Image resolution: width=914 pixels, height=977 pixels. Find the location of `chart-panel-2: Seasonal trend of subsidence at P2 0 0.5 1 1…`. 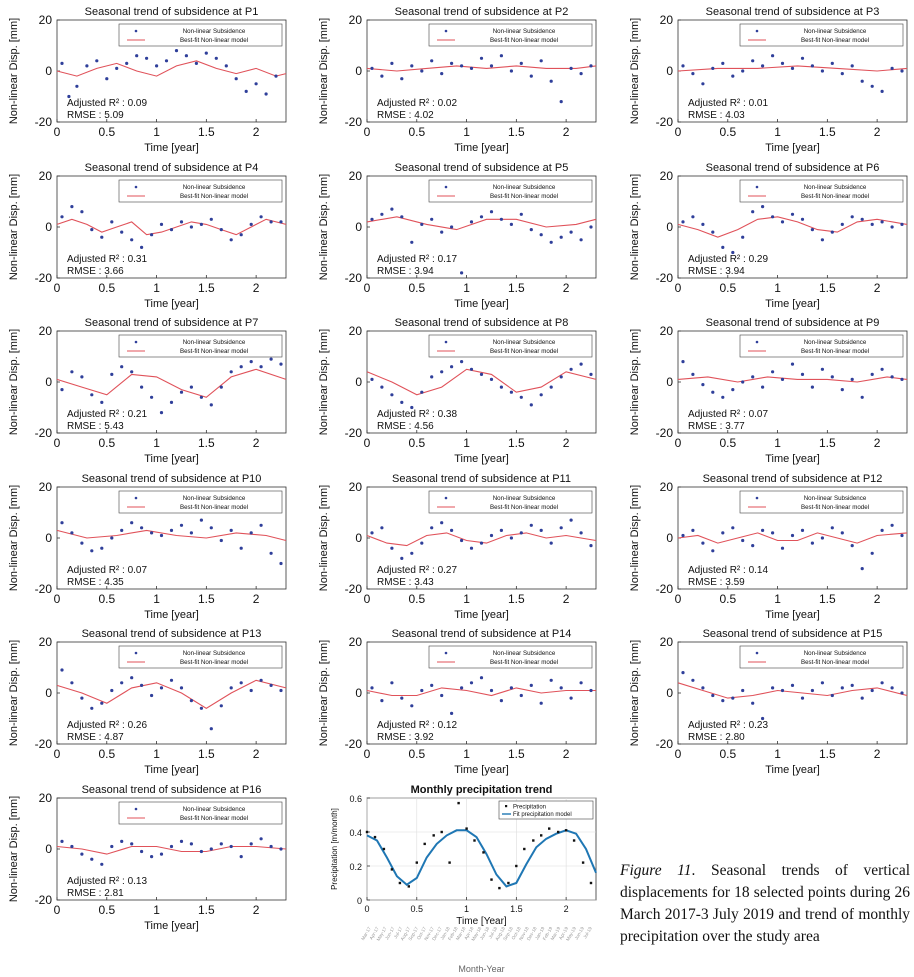

chart-panel-2: Seasonal trend of subsidence at P2 0 0.5 1 1… is located at coordinates (457, 80).